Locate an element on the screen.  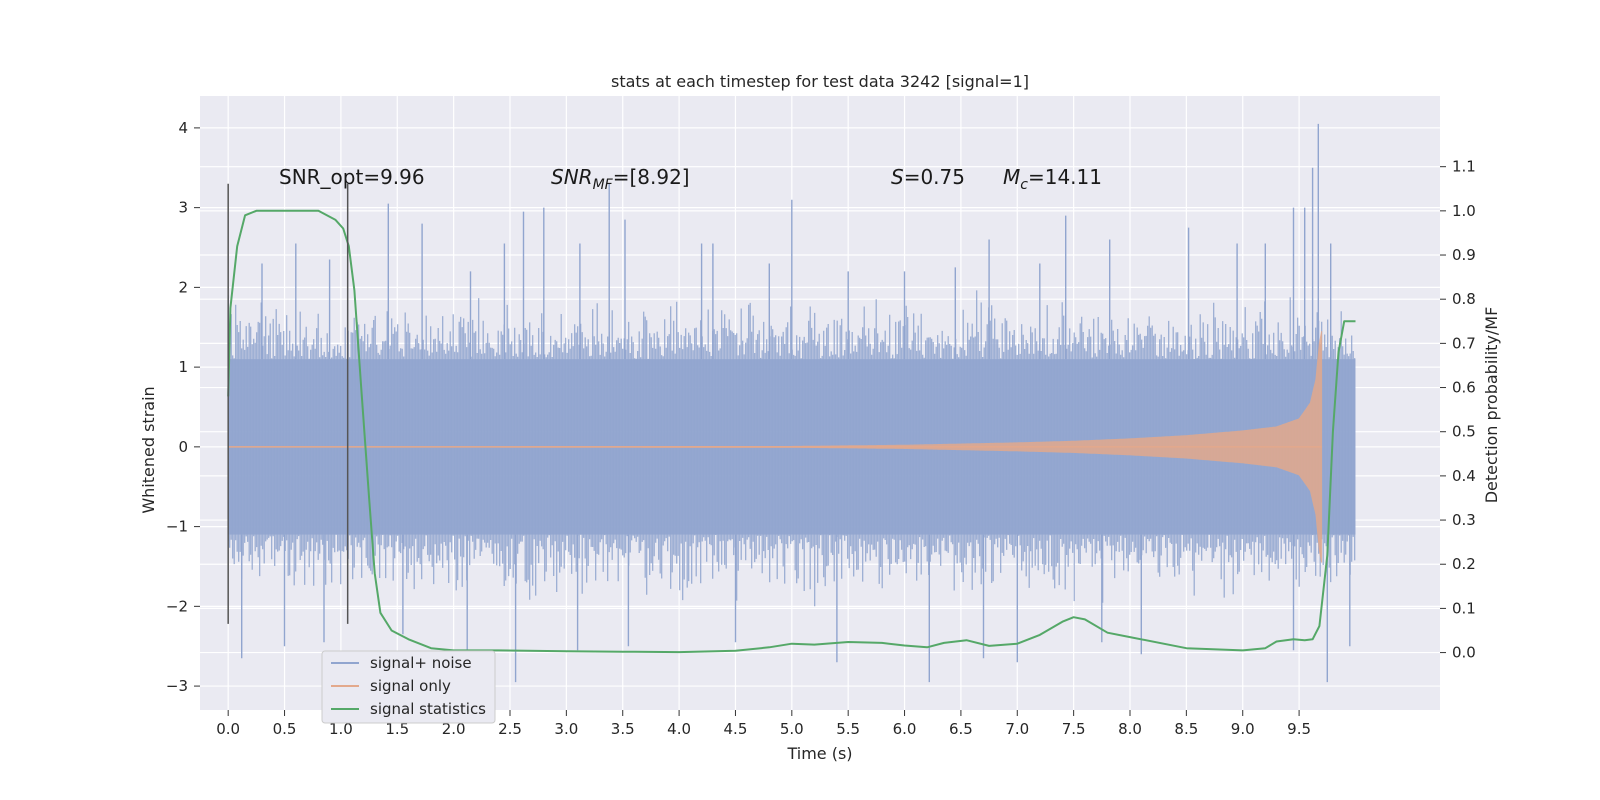
y-tick-label: −3 is located at coordinates (177, 686).